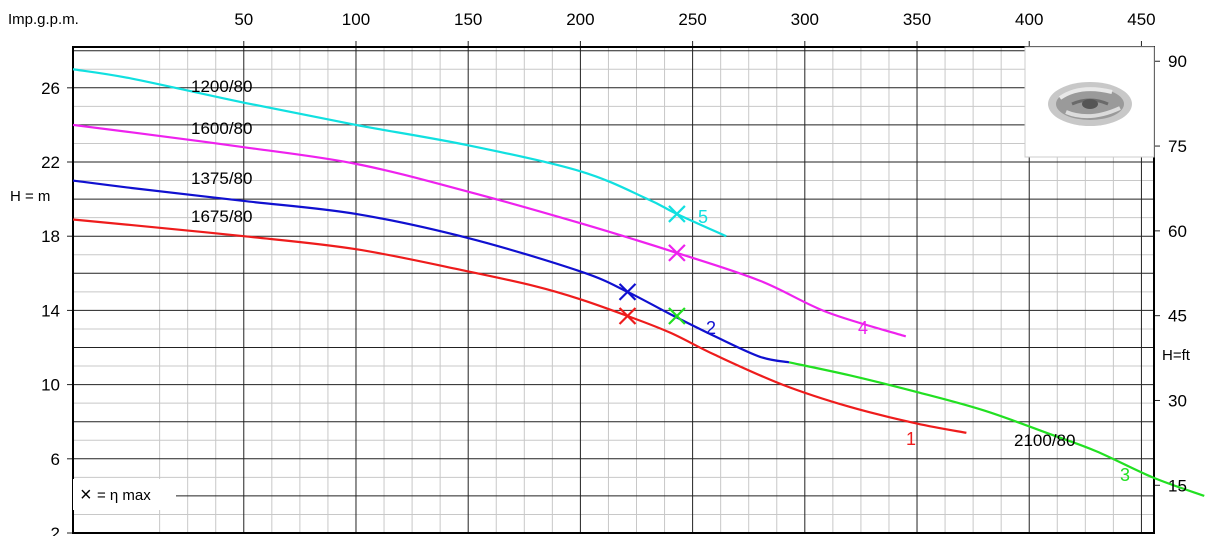  Describe the element at coordinates (55, 530) in the screenshot. I see `y-left-tick-label: 2` at that location.